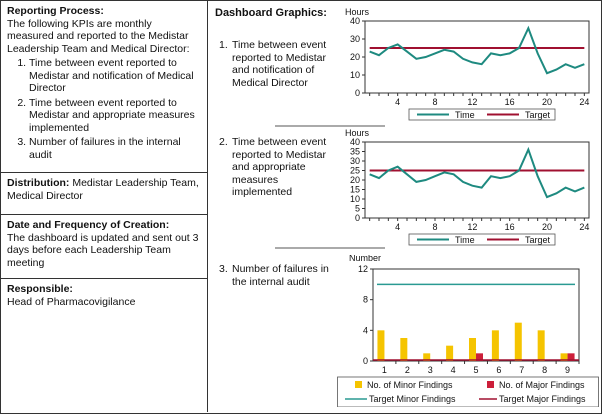 The height and width of the screenshot is (414, 602). Describe the element at coordinates (38, 183) in the screenshot. I see `distribution-heading: Distribution:` at that location.